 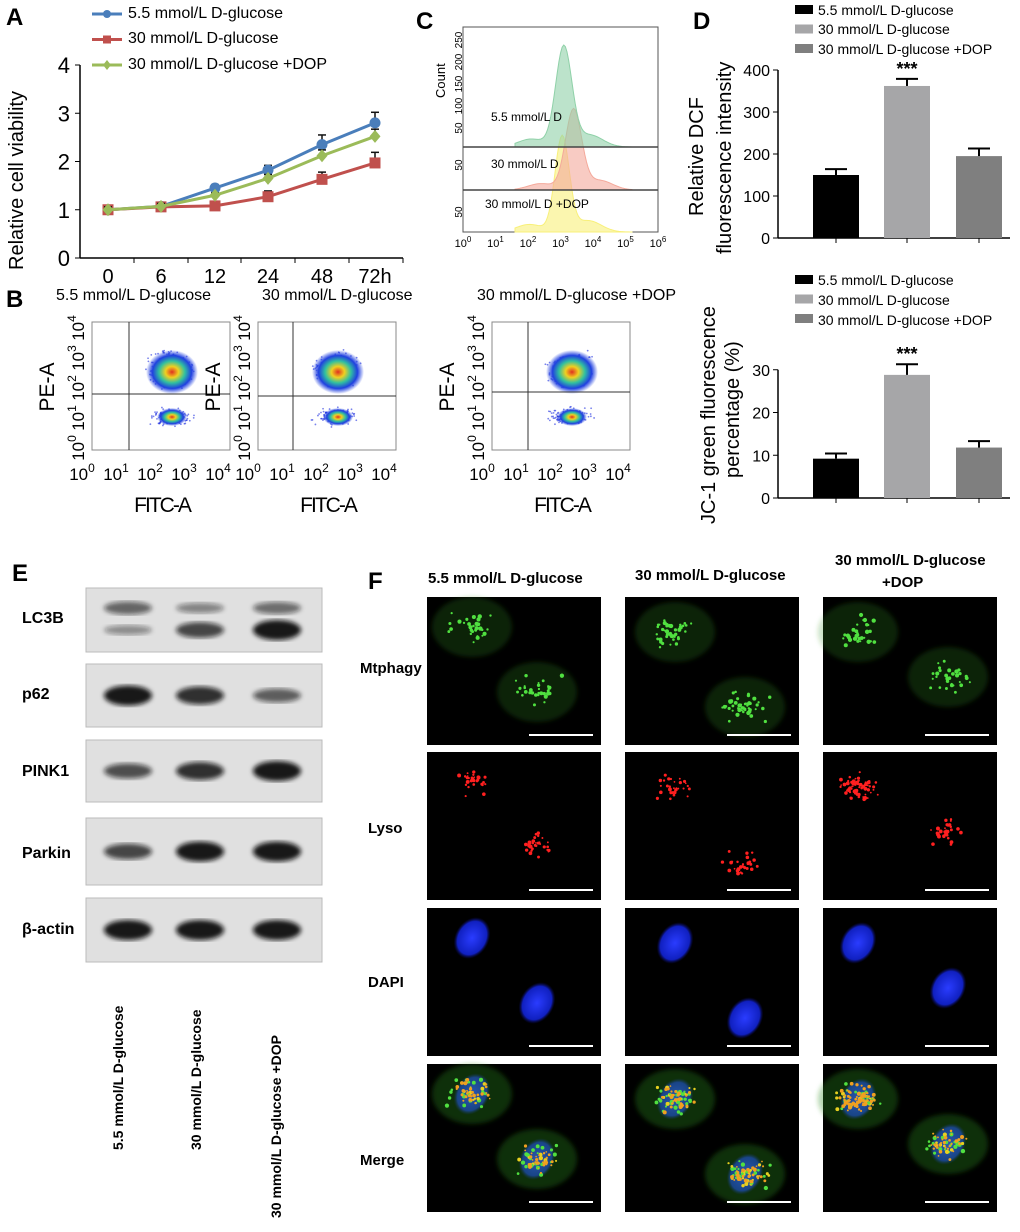 What do you see at coordinates (459, 212) in the screenshot?
I see `y-tick-label-c: 50` at bounding box center [459, 212].